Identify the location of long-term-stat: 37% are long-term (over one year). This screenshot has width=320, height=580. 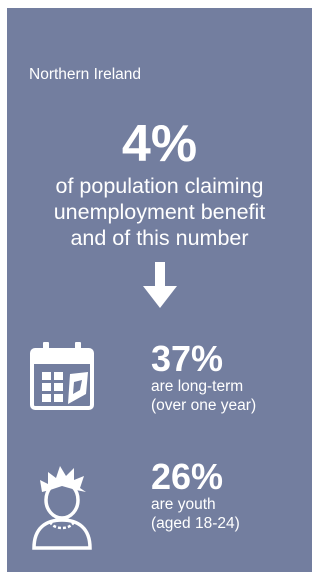
(203, 378).